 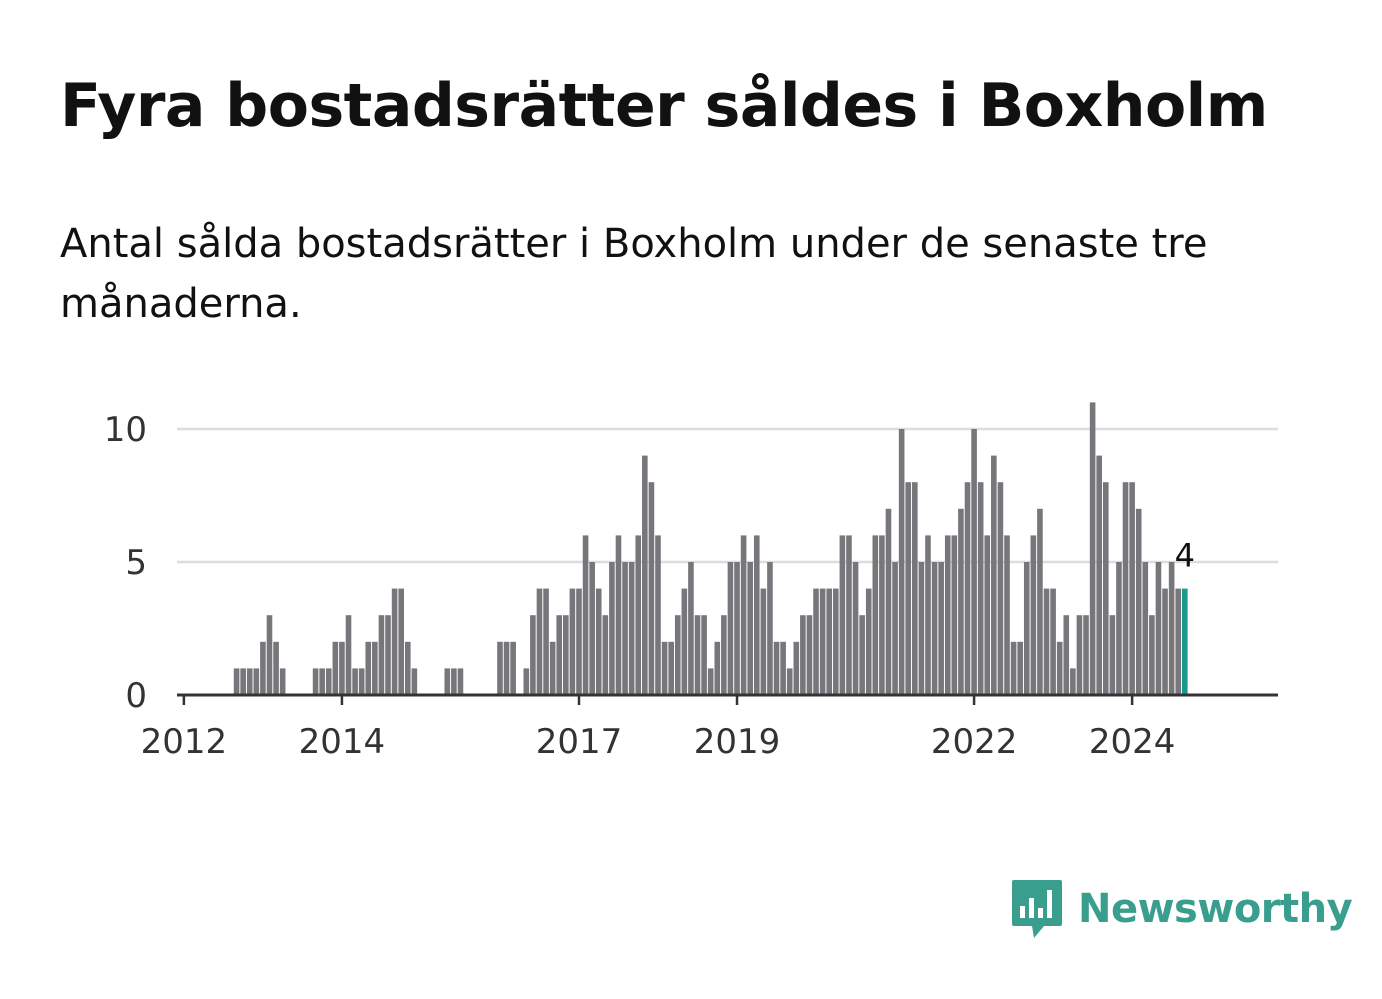 What do you see at coordinates (125, 430) in the screenshot?
I see `y-tick-label: 10` at bounding box center [125, 430].